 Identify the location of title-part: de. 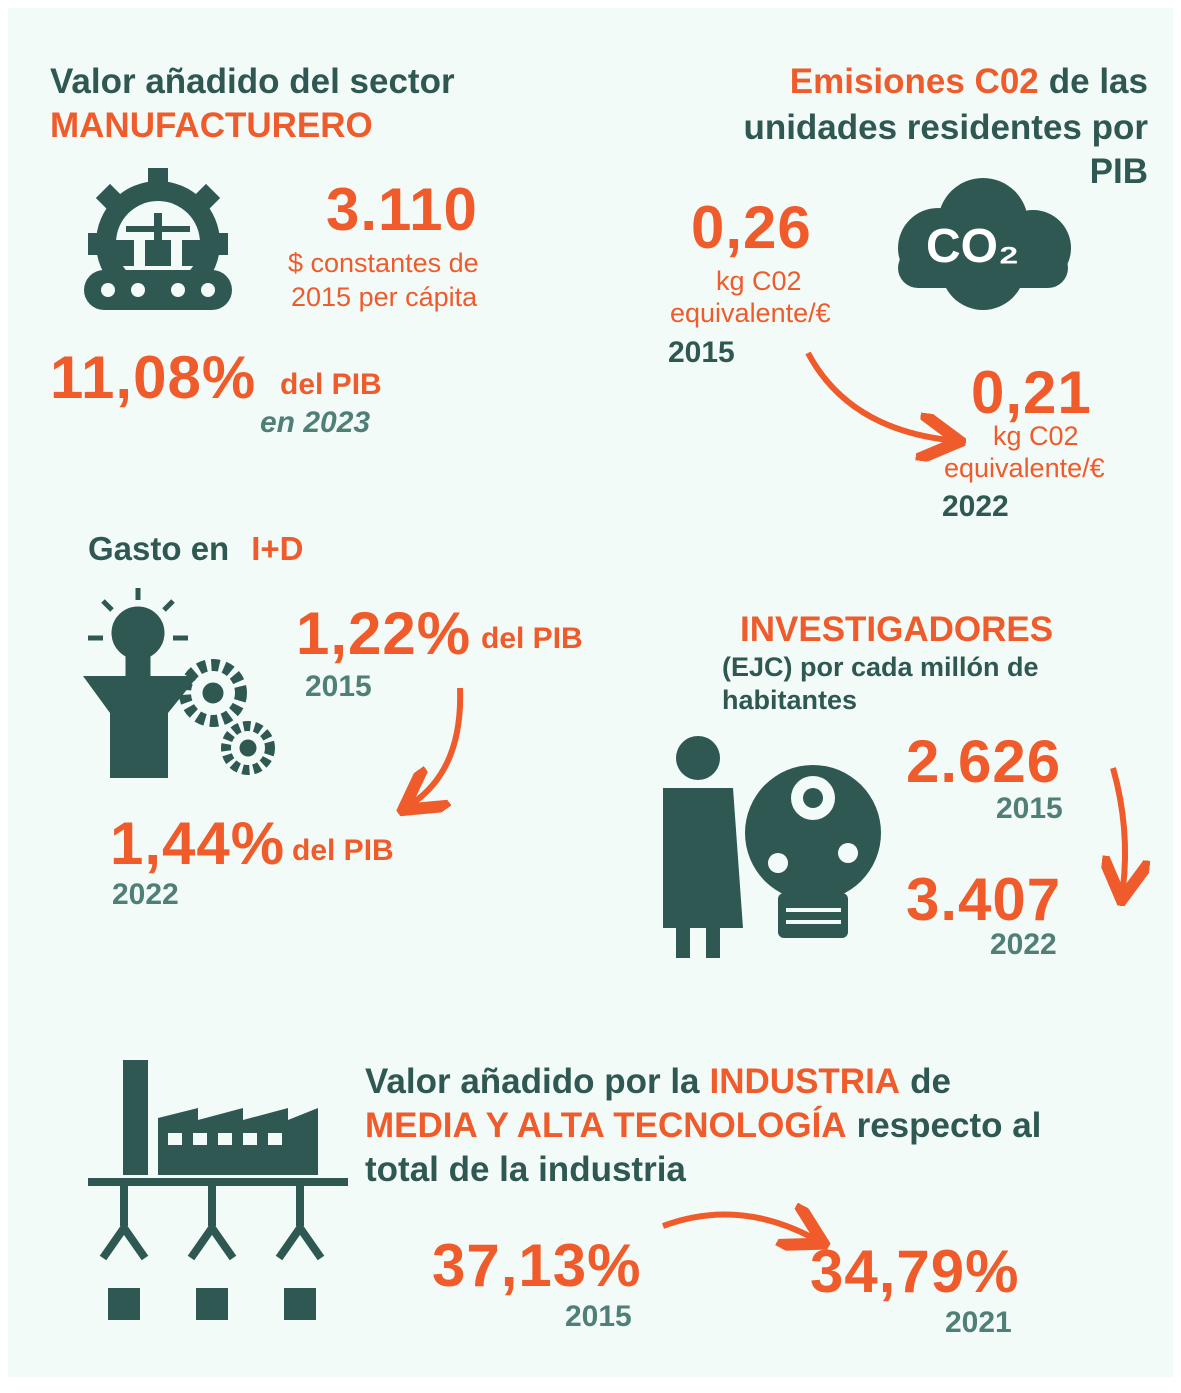
(930, 1081).